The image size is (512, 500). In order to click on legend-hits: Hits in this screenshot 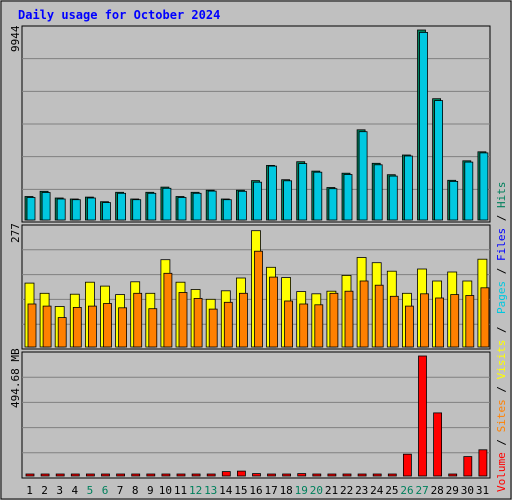, I will do `click(501, 195)`.